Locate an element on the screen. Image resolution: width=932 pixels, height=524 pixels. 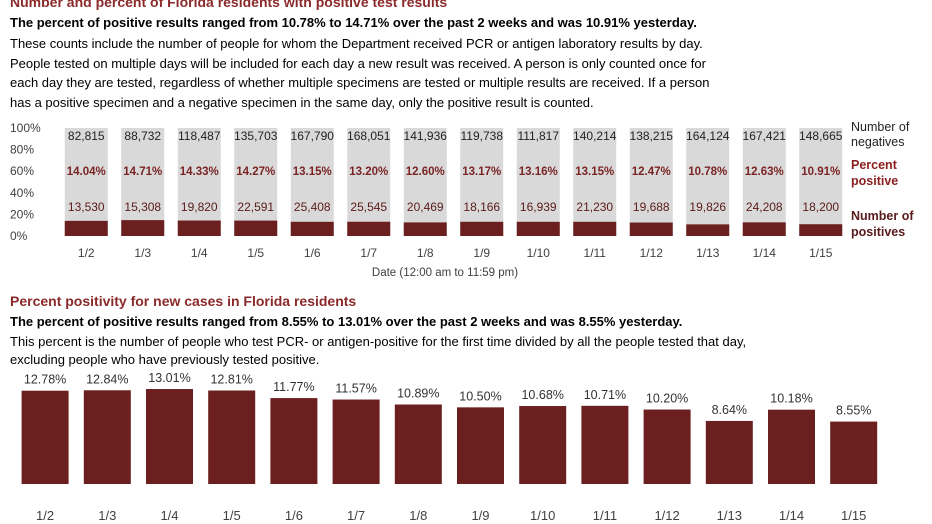
positives-label: 25,545 is located at coordinates (368, 207).